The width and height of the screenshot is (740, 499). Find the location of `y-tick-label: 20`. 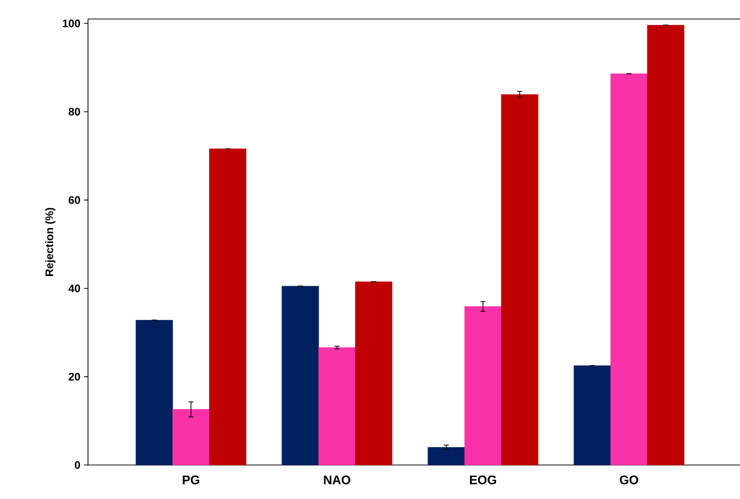

y-tick-label: 20 is located at coordinates (74, 376).